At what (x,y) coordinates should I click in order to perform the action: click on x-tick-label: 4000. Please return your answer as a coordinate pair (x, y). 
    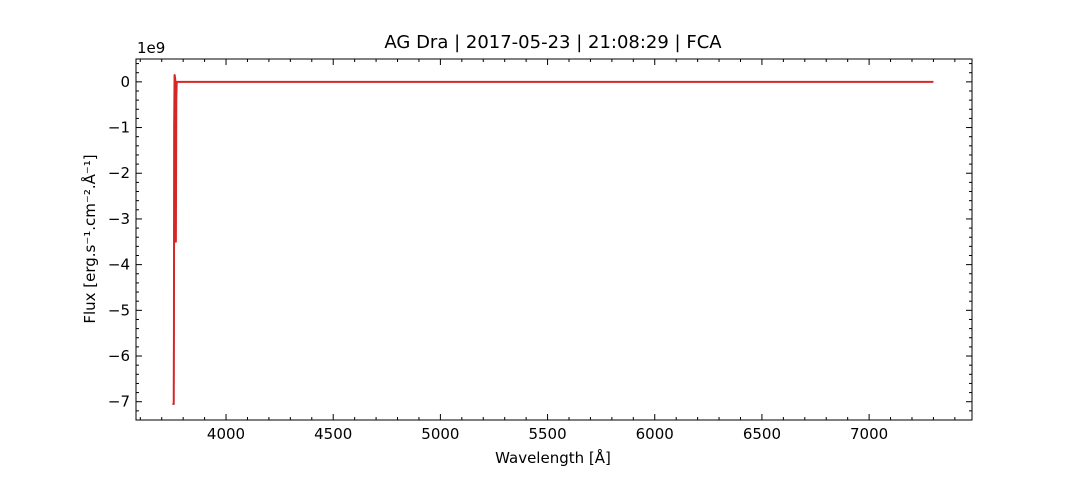
    Looking at the image, I should click on (226, 434).